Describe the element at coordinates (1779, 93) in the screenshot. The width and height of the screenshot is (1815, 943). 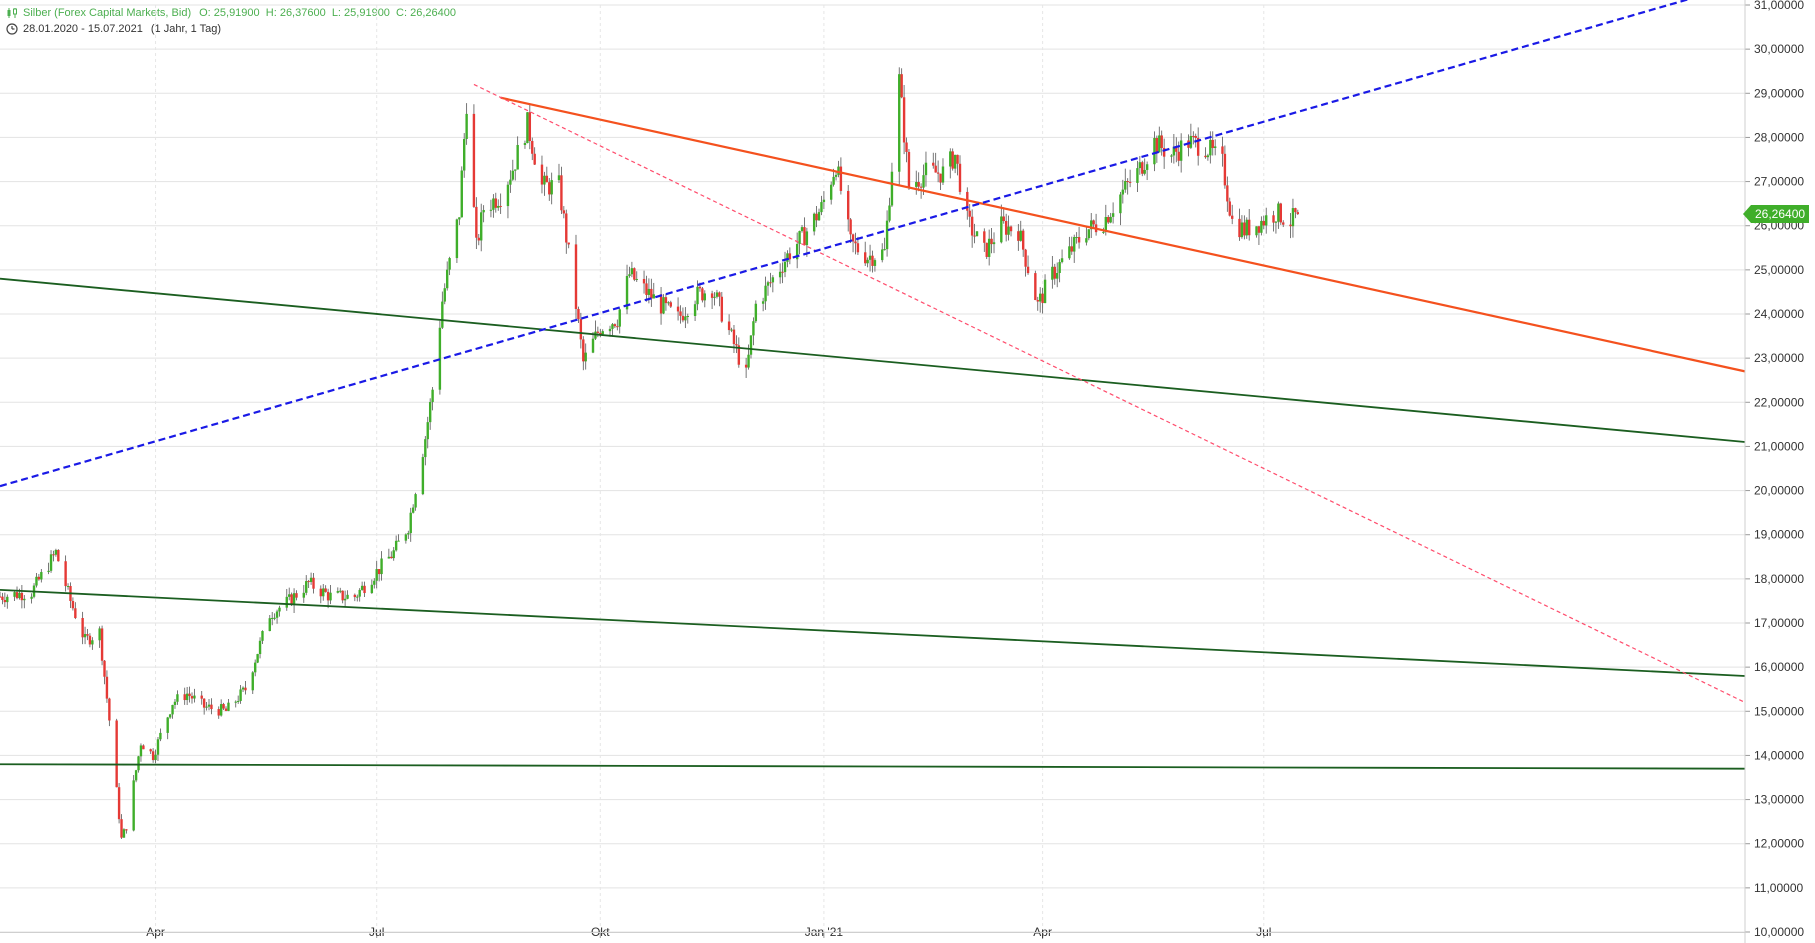
I see `y-tick-label: 29,00000` at that location.